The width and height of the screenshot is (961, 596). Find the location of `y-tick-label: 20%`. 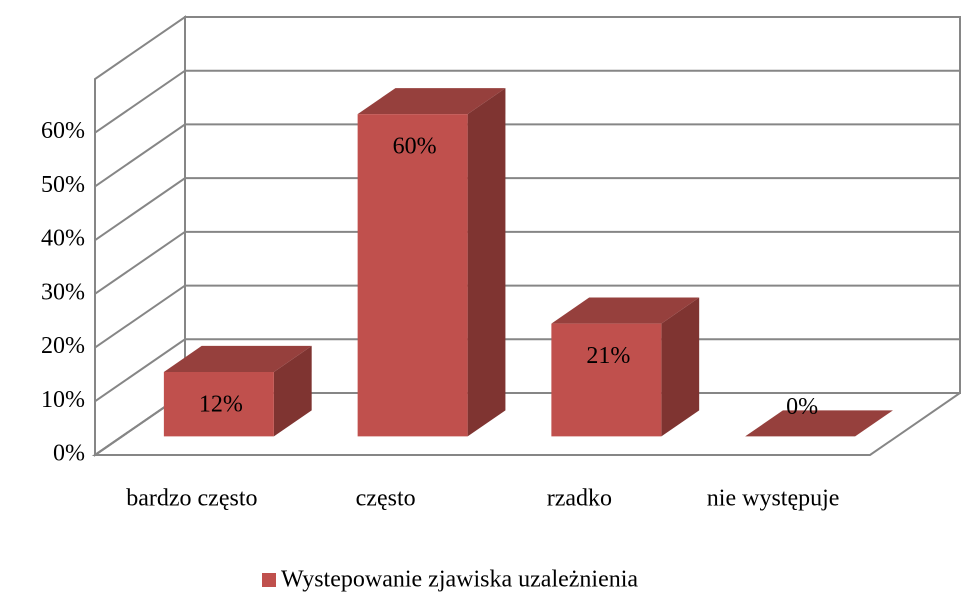

y-tick-label: 20% is located at coordinates (63, 346).